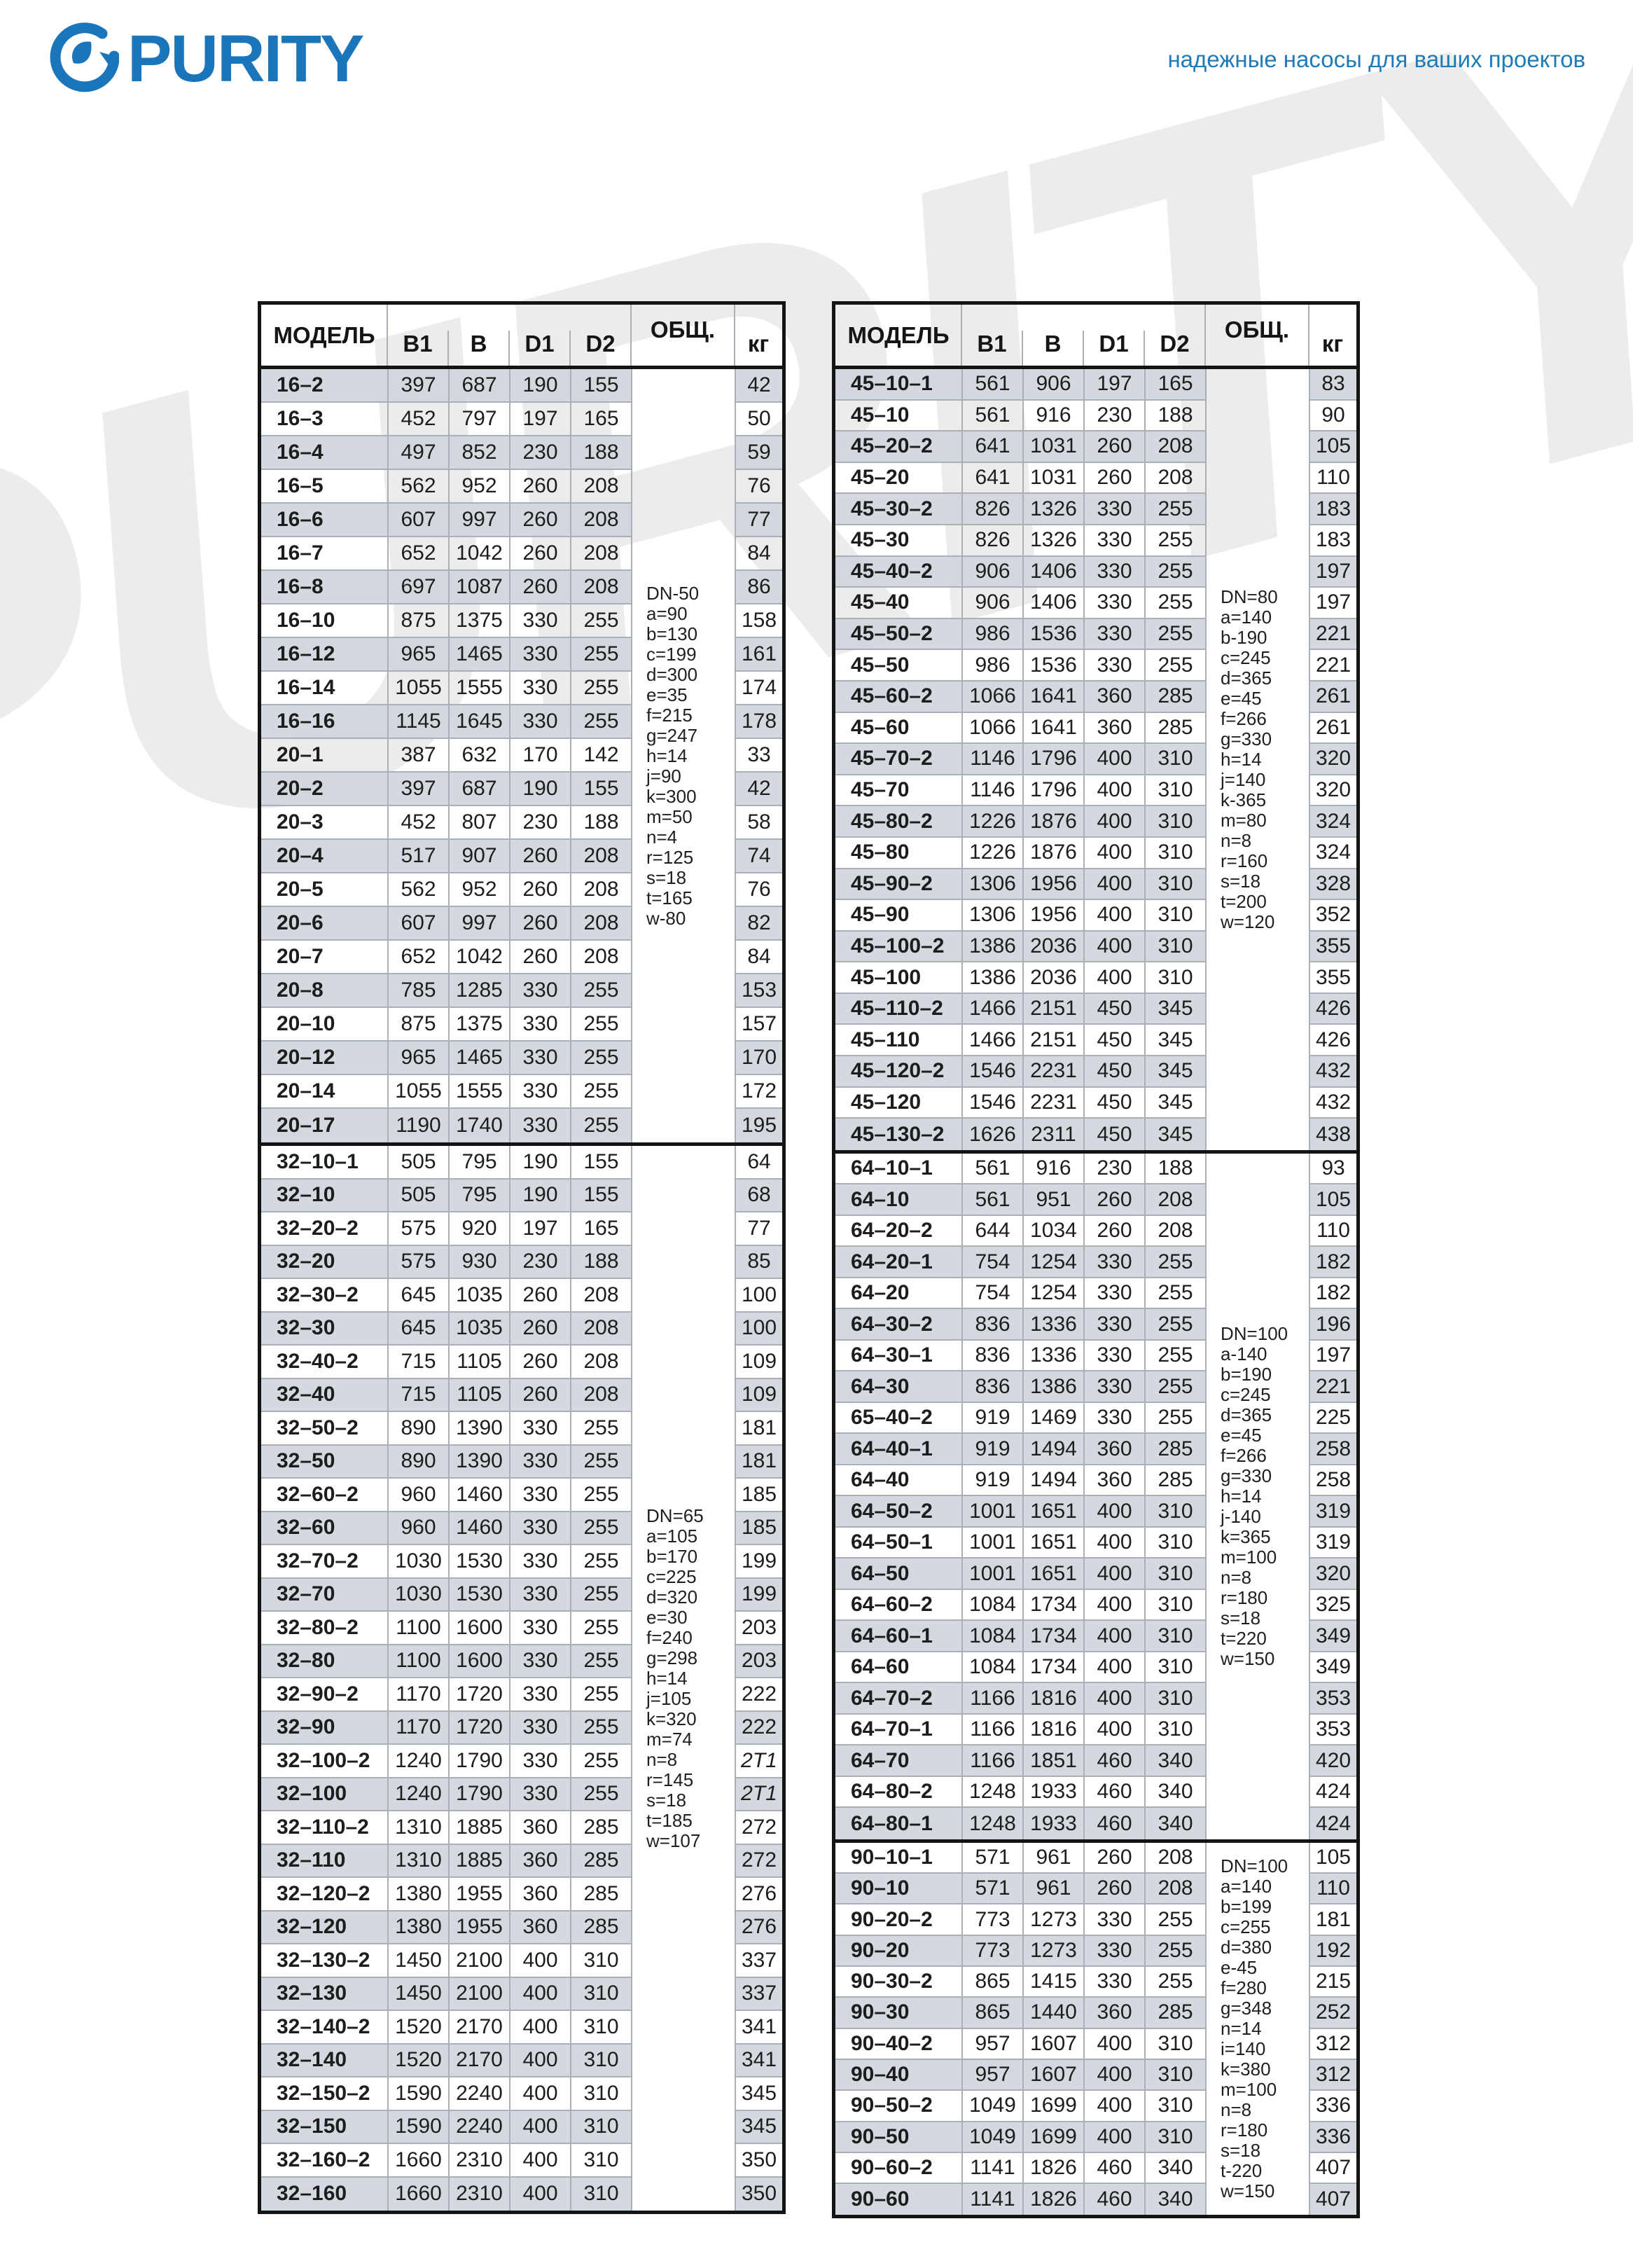 The image size is (1633, 2268). What do you see at coordinates (991, 885) in the screenshot?
I see `value-cell: 1306` at bounding box center [991, 885].